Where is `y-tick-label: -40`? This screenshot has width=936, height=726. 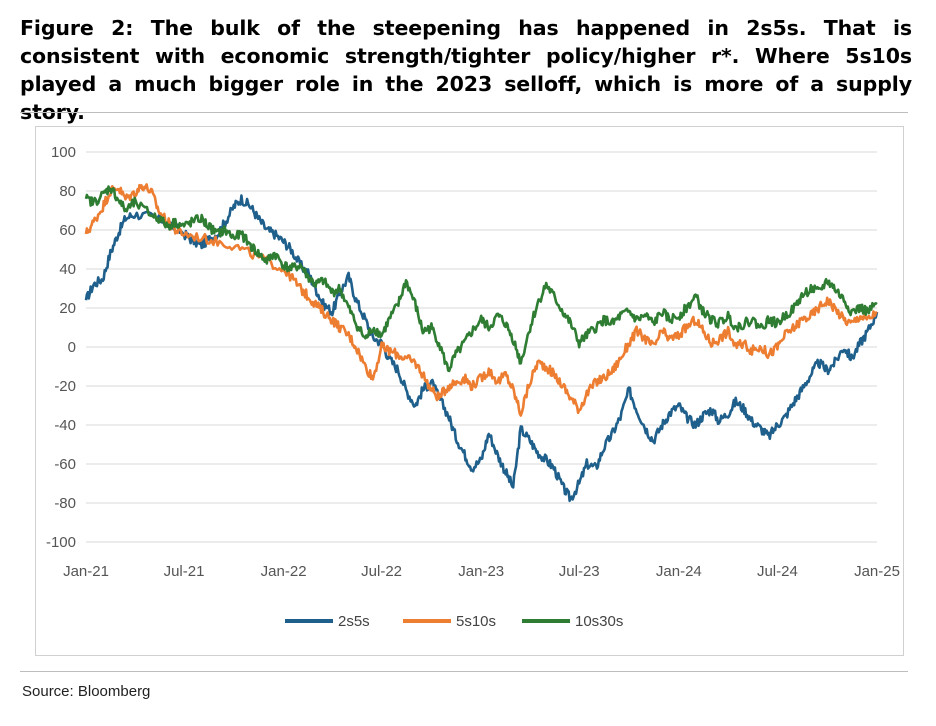
y-tick-label: -40 is located at coordinates (65, 425).